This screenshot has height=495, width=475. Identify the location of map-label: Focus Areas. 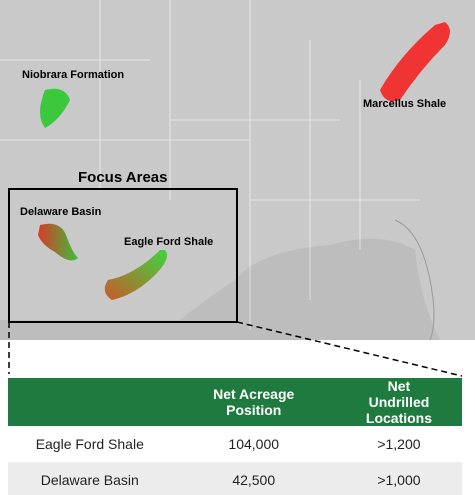
(122, 177).